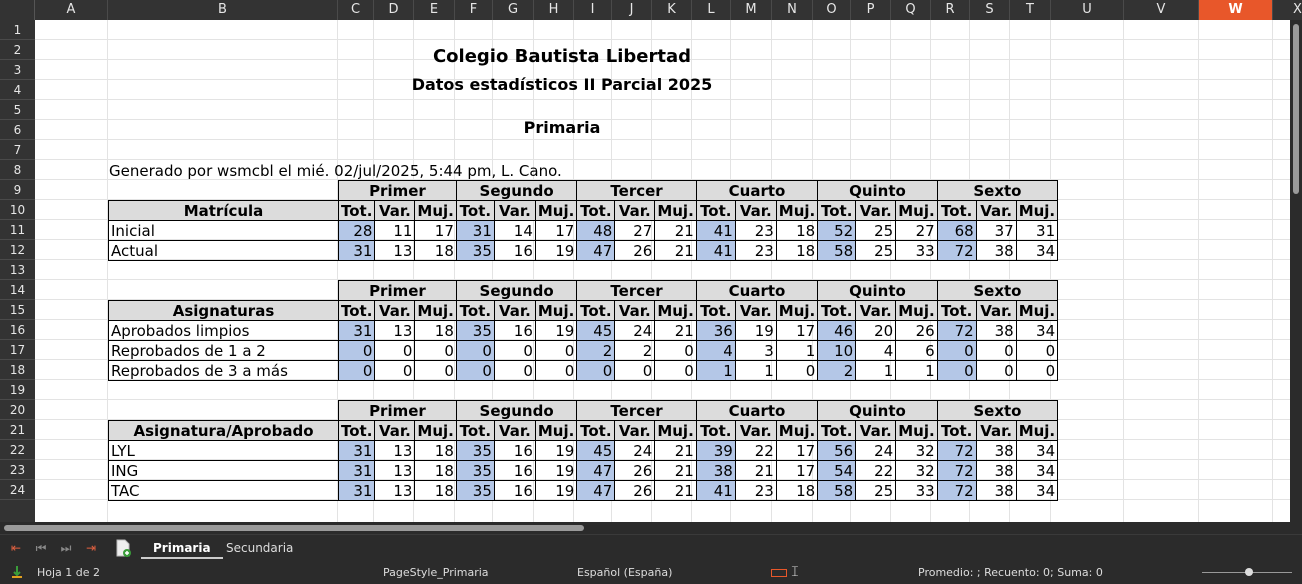  I want to click on row-header-21: 21, so click(17, 430).